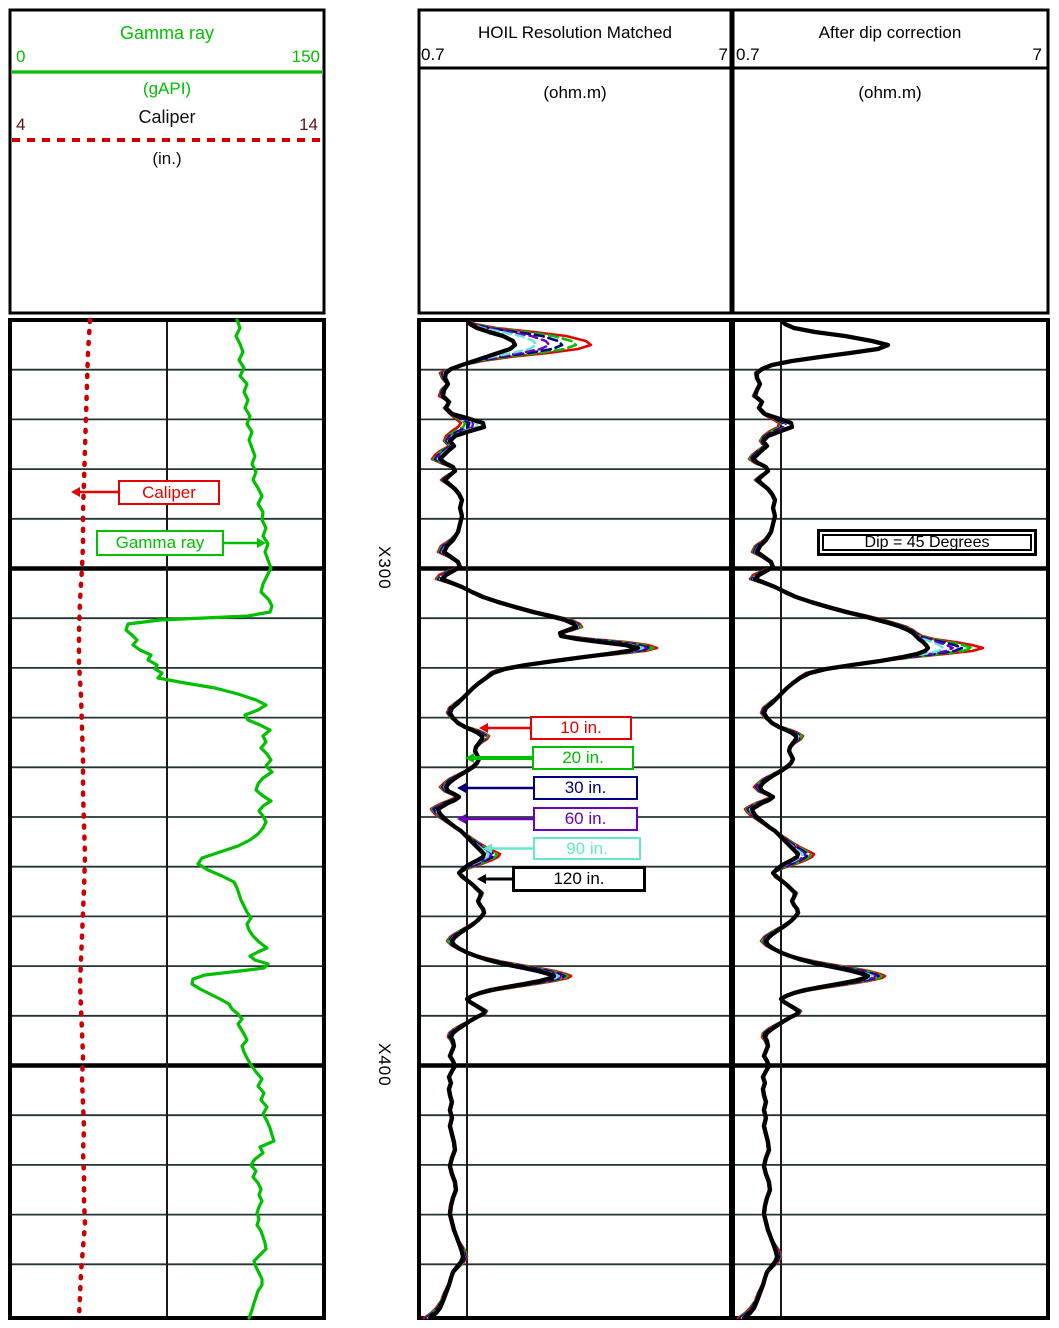 The image size is (1059, 1328). I want to click on depth-label-x300: X300, so click(384, 568).